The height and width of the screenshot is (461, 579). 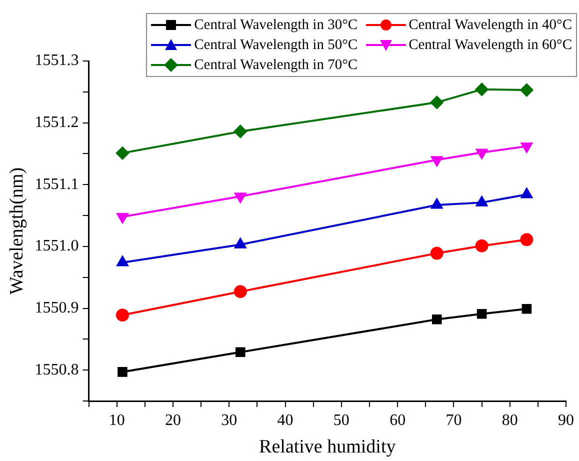 I want to click on x-axis-title: Relative humidity, so click(x=327, y=447).